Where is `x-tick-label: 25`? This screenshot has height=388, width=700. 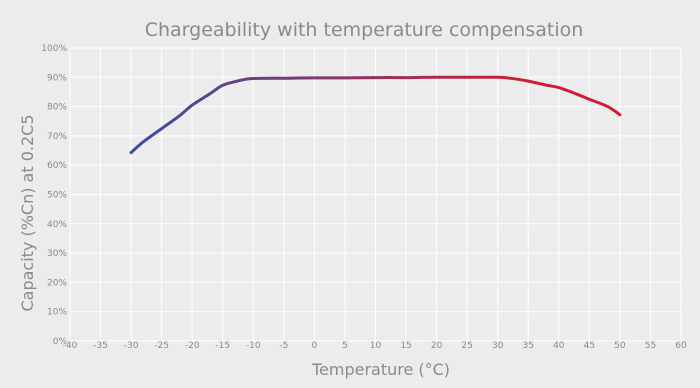
x-tick-label: 25 is located at coordinates (466, 346).